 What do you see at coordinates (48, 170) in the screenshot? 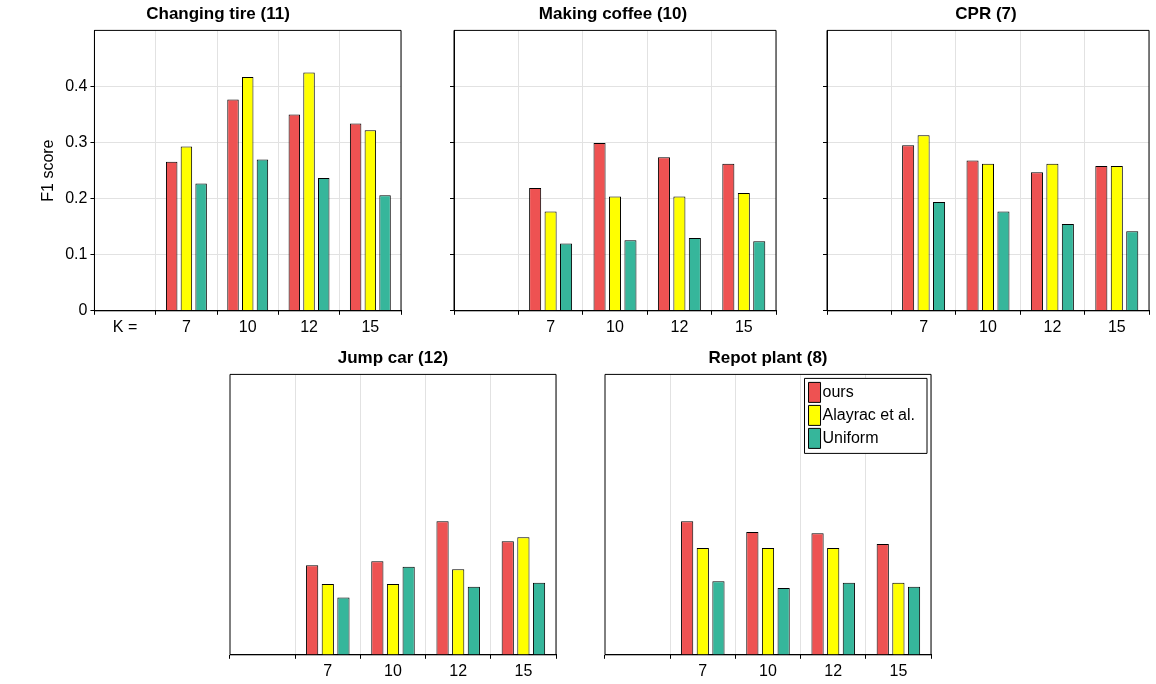
I see `y-axis-title: F1 score` at bounding box center [48, 170].